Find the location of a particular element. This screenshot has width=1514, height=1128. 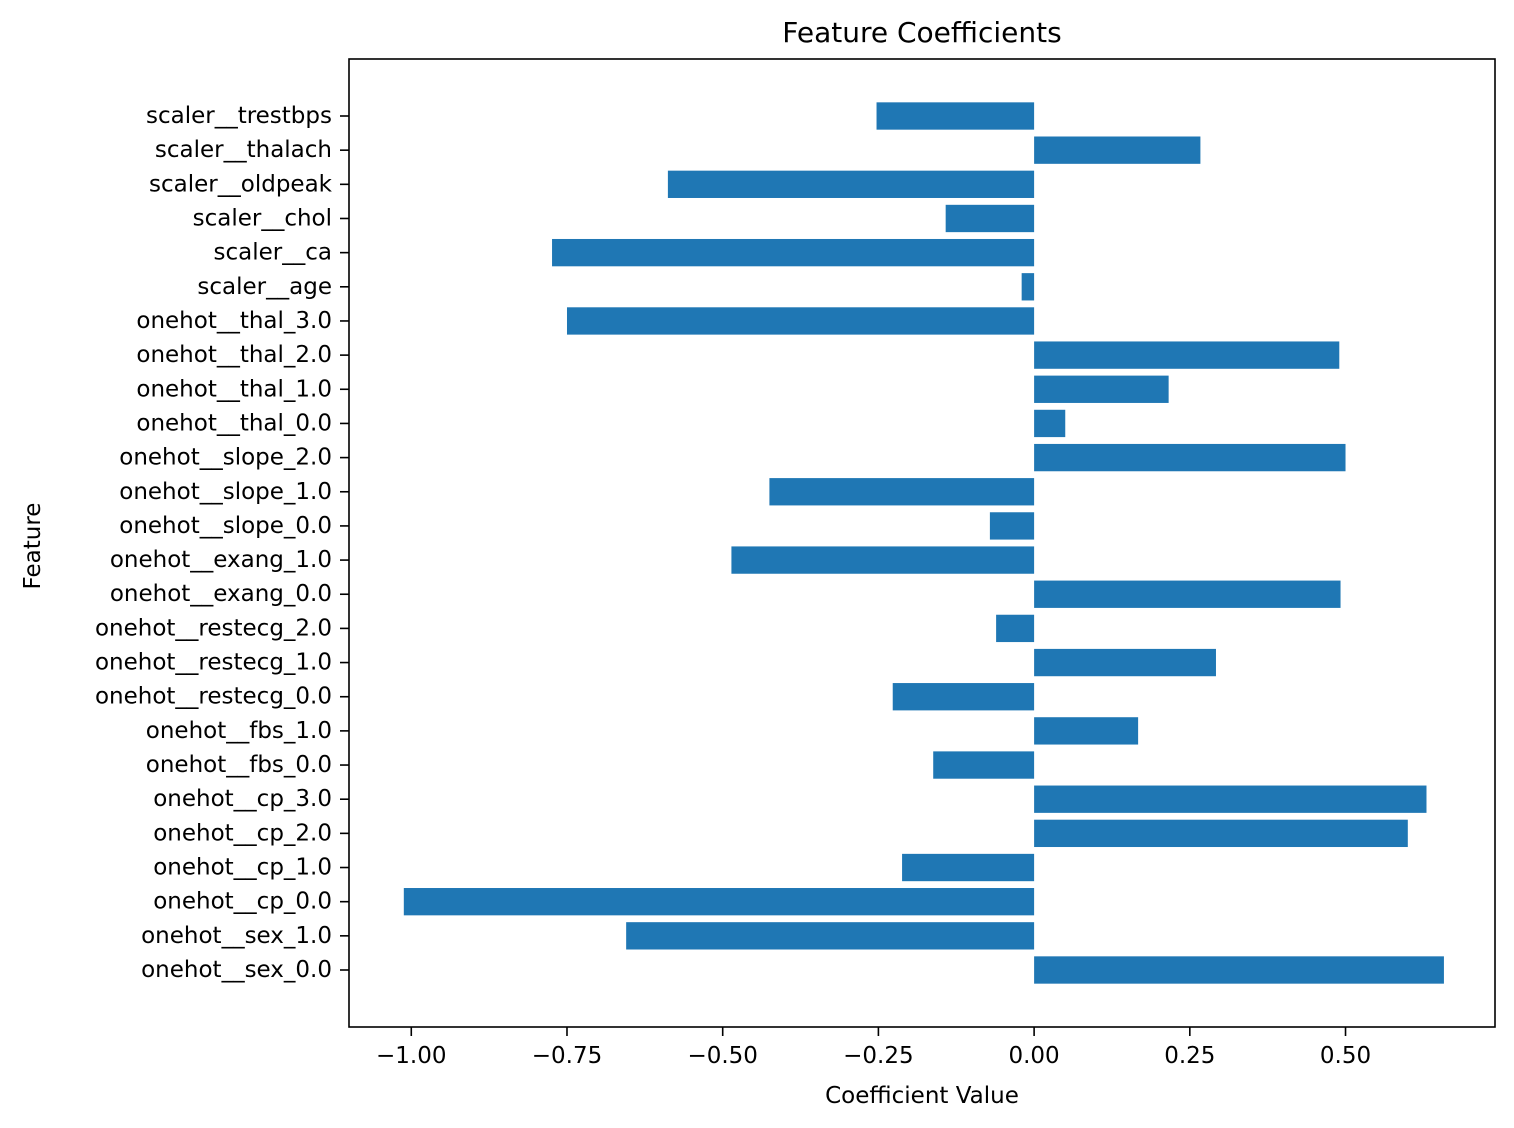

x-tick-label: −1.00 is located at coordinates (411, 1056).